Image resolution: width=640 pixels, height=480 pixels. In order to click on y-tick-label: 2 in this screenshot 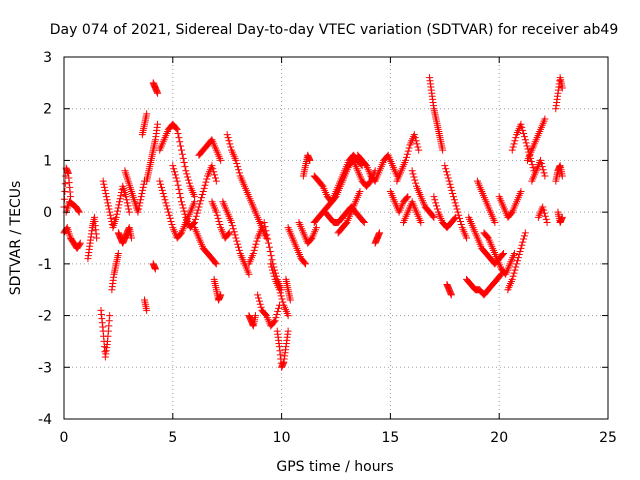, I will do `click(47, 110)`.